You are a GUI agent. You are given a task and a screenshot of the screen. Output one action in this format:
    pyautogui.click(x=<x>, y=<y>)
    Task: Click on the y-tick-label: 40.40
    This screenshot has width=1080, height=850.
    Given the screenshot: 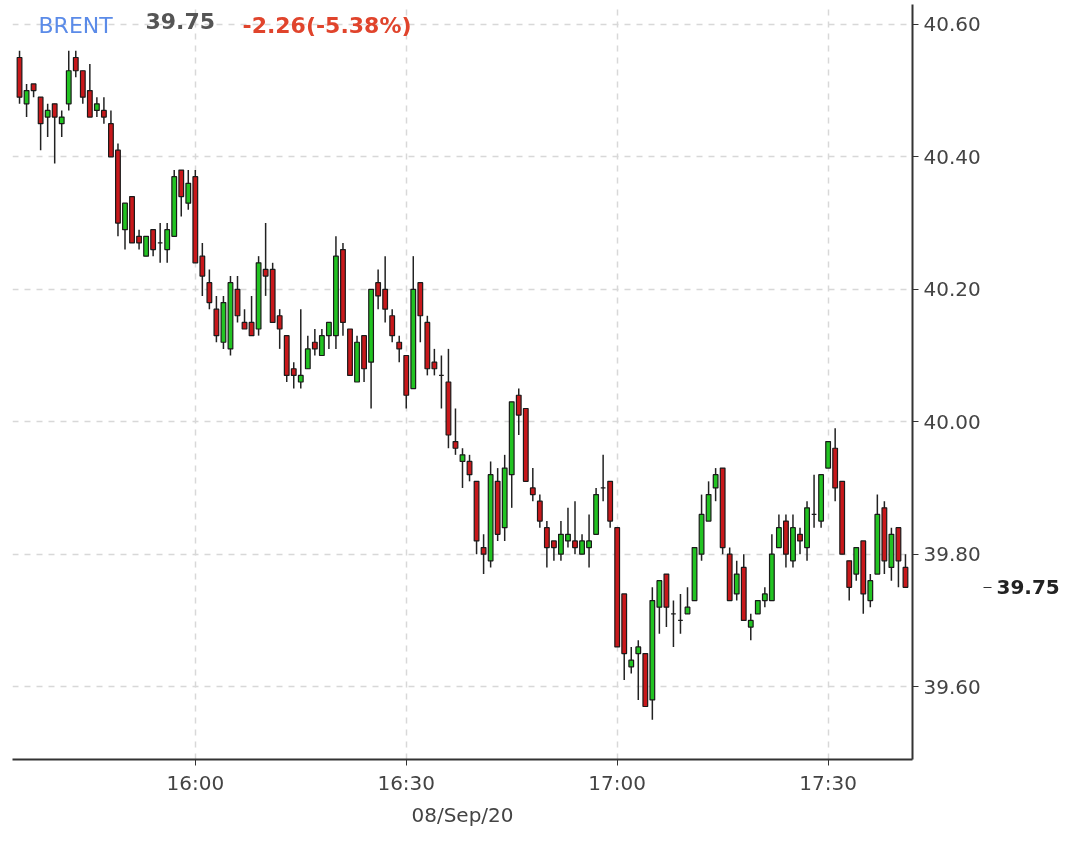 What is the action you would take?
    pyautogui.click(x=952, y=156)
    